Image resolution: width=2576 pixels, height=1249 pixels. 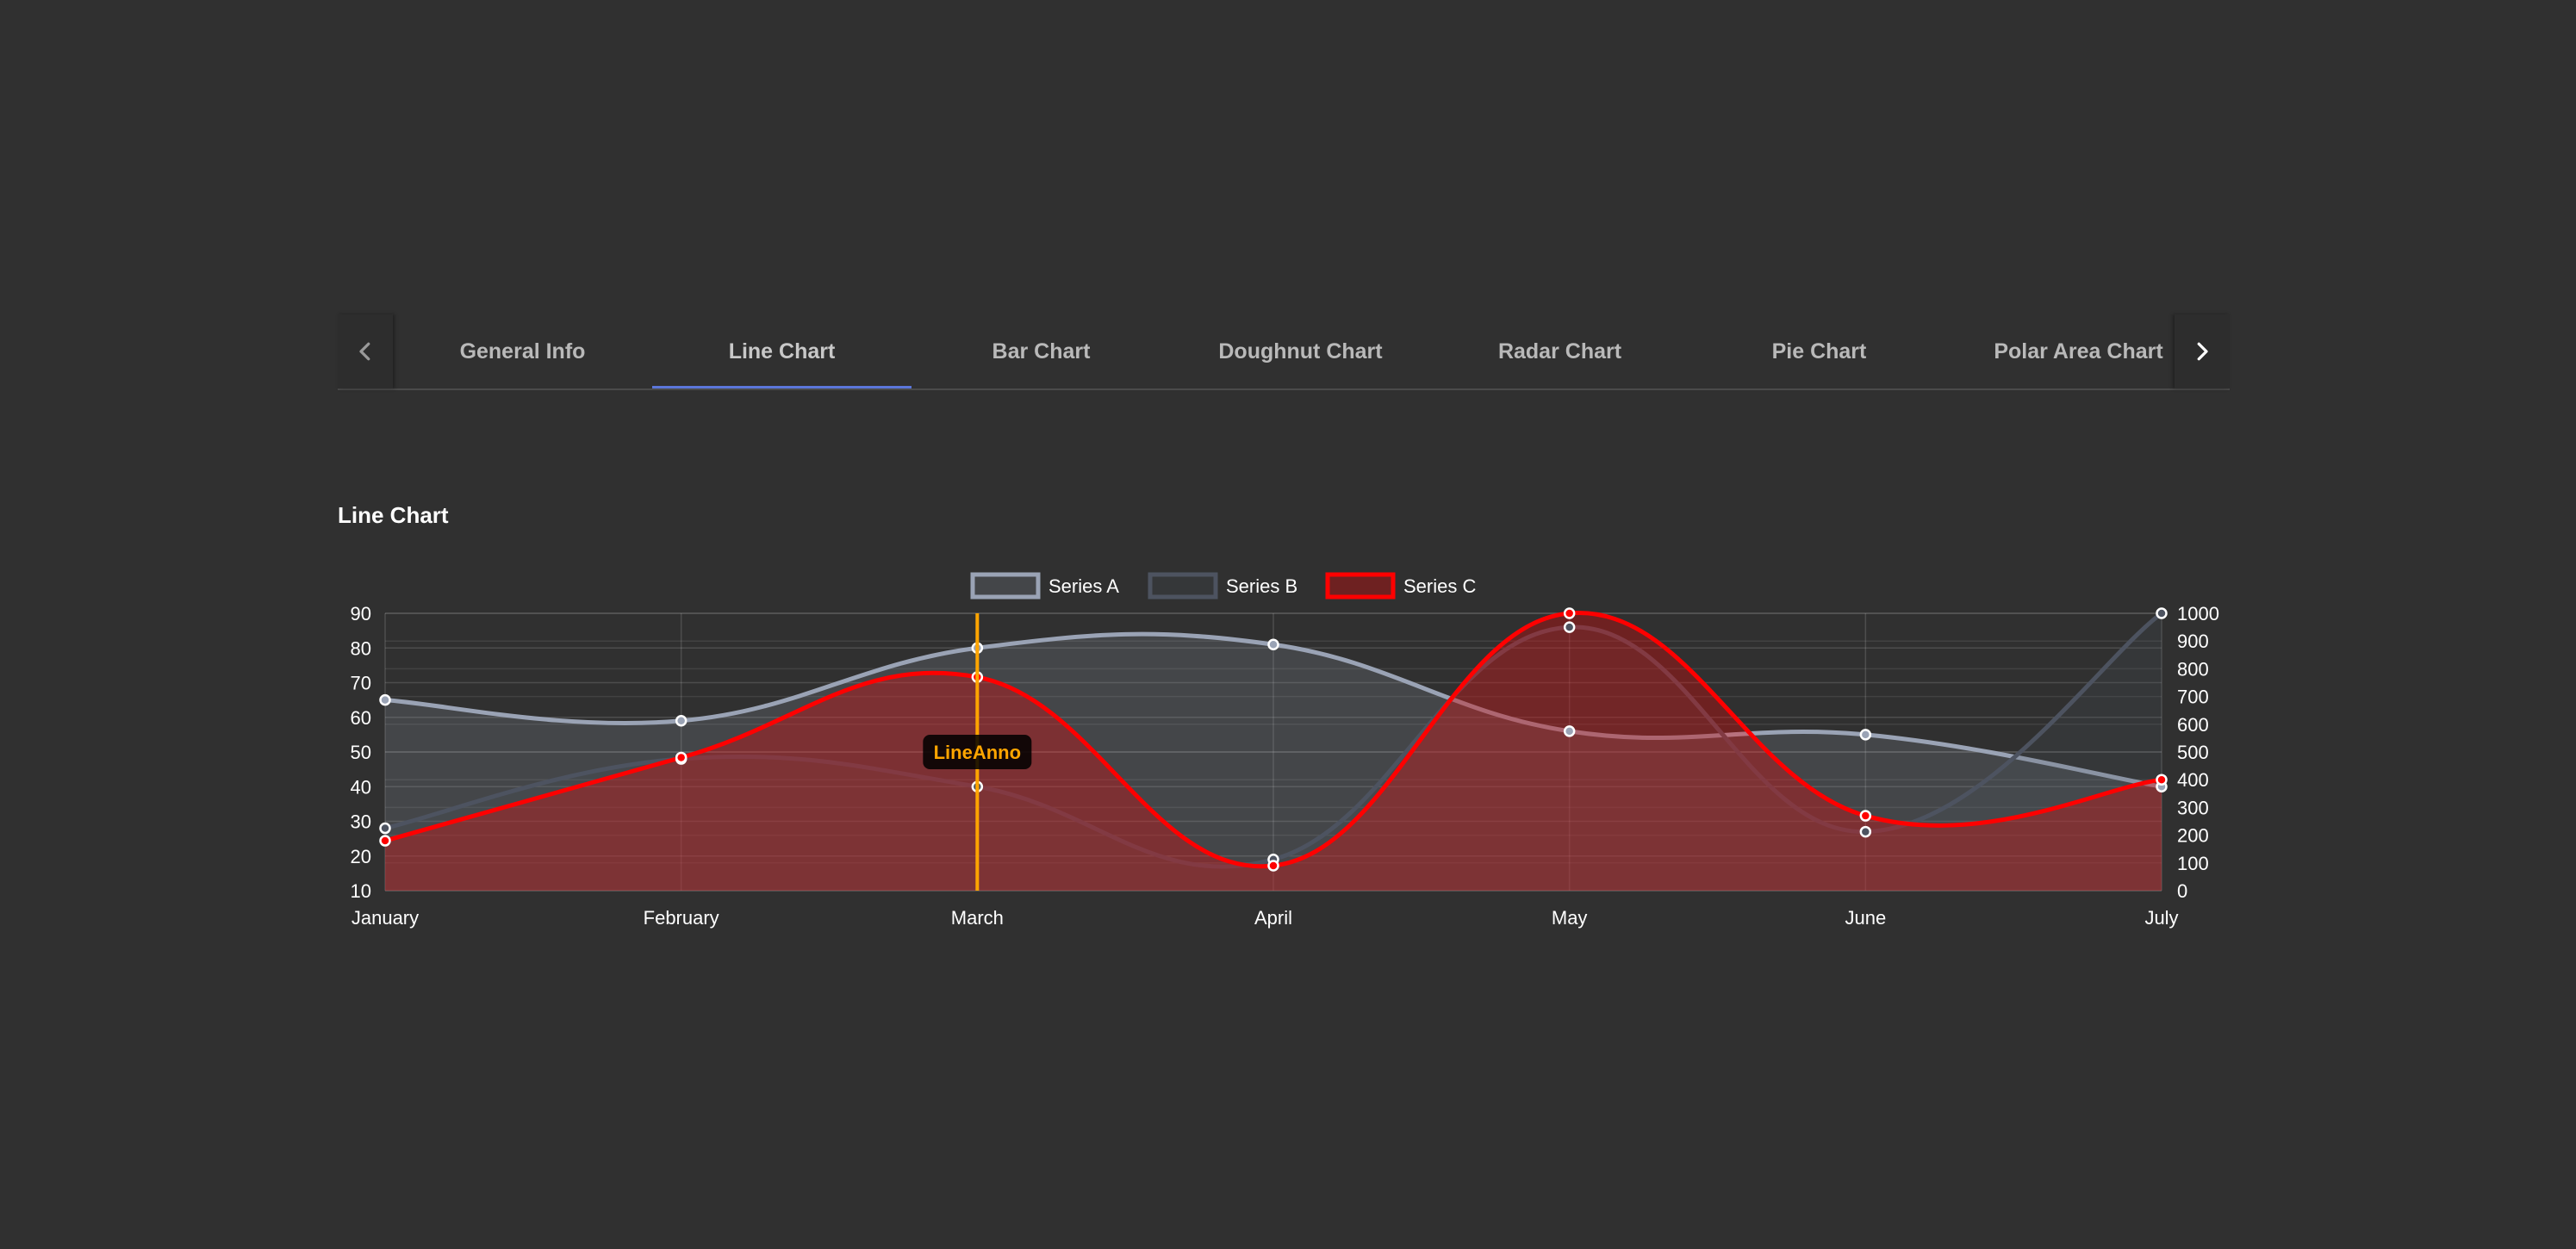 I want to click on y-left-tick-label: 90, so click(x=361, y=613).